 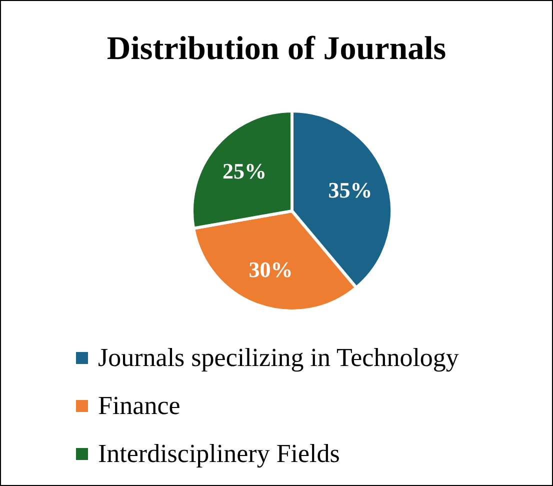 I want to click on legend-label: Finance, so click(x=139, y=406).